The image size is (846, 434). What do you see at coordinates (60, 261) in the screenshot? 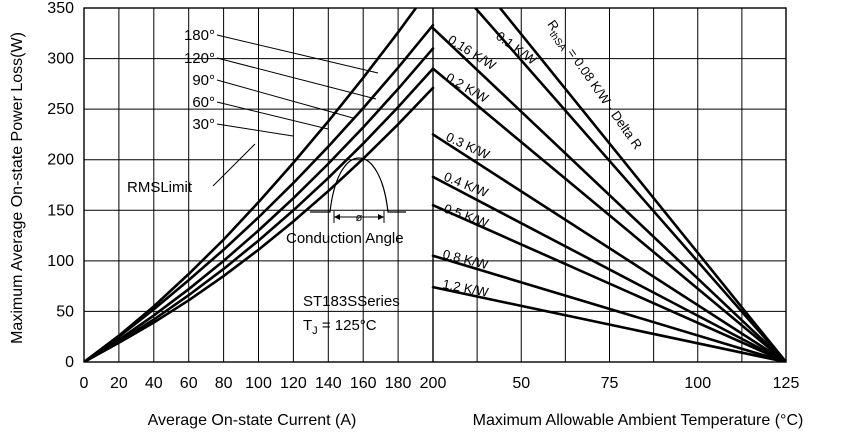
I see `y-tick-label: 100` at bounding box center [60, 261].